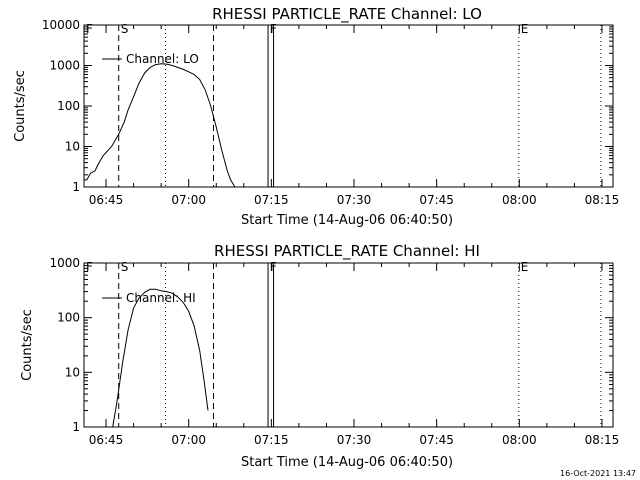 This screenshot has height=480, width=640. I want to click on x-tick-labels-lo: 06:45 07:00 07:15 07:30 07:45 08:00 08:15, so click(354, 200).